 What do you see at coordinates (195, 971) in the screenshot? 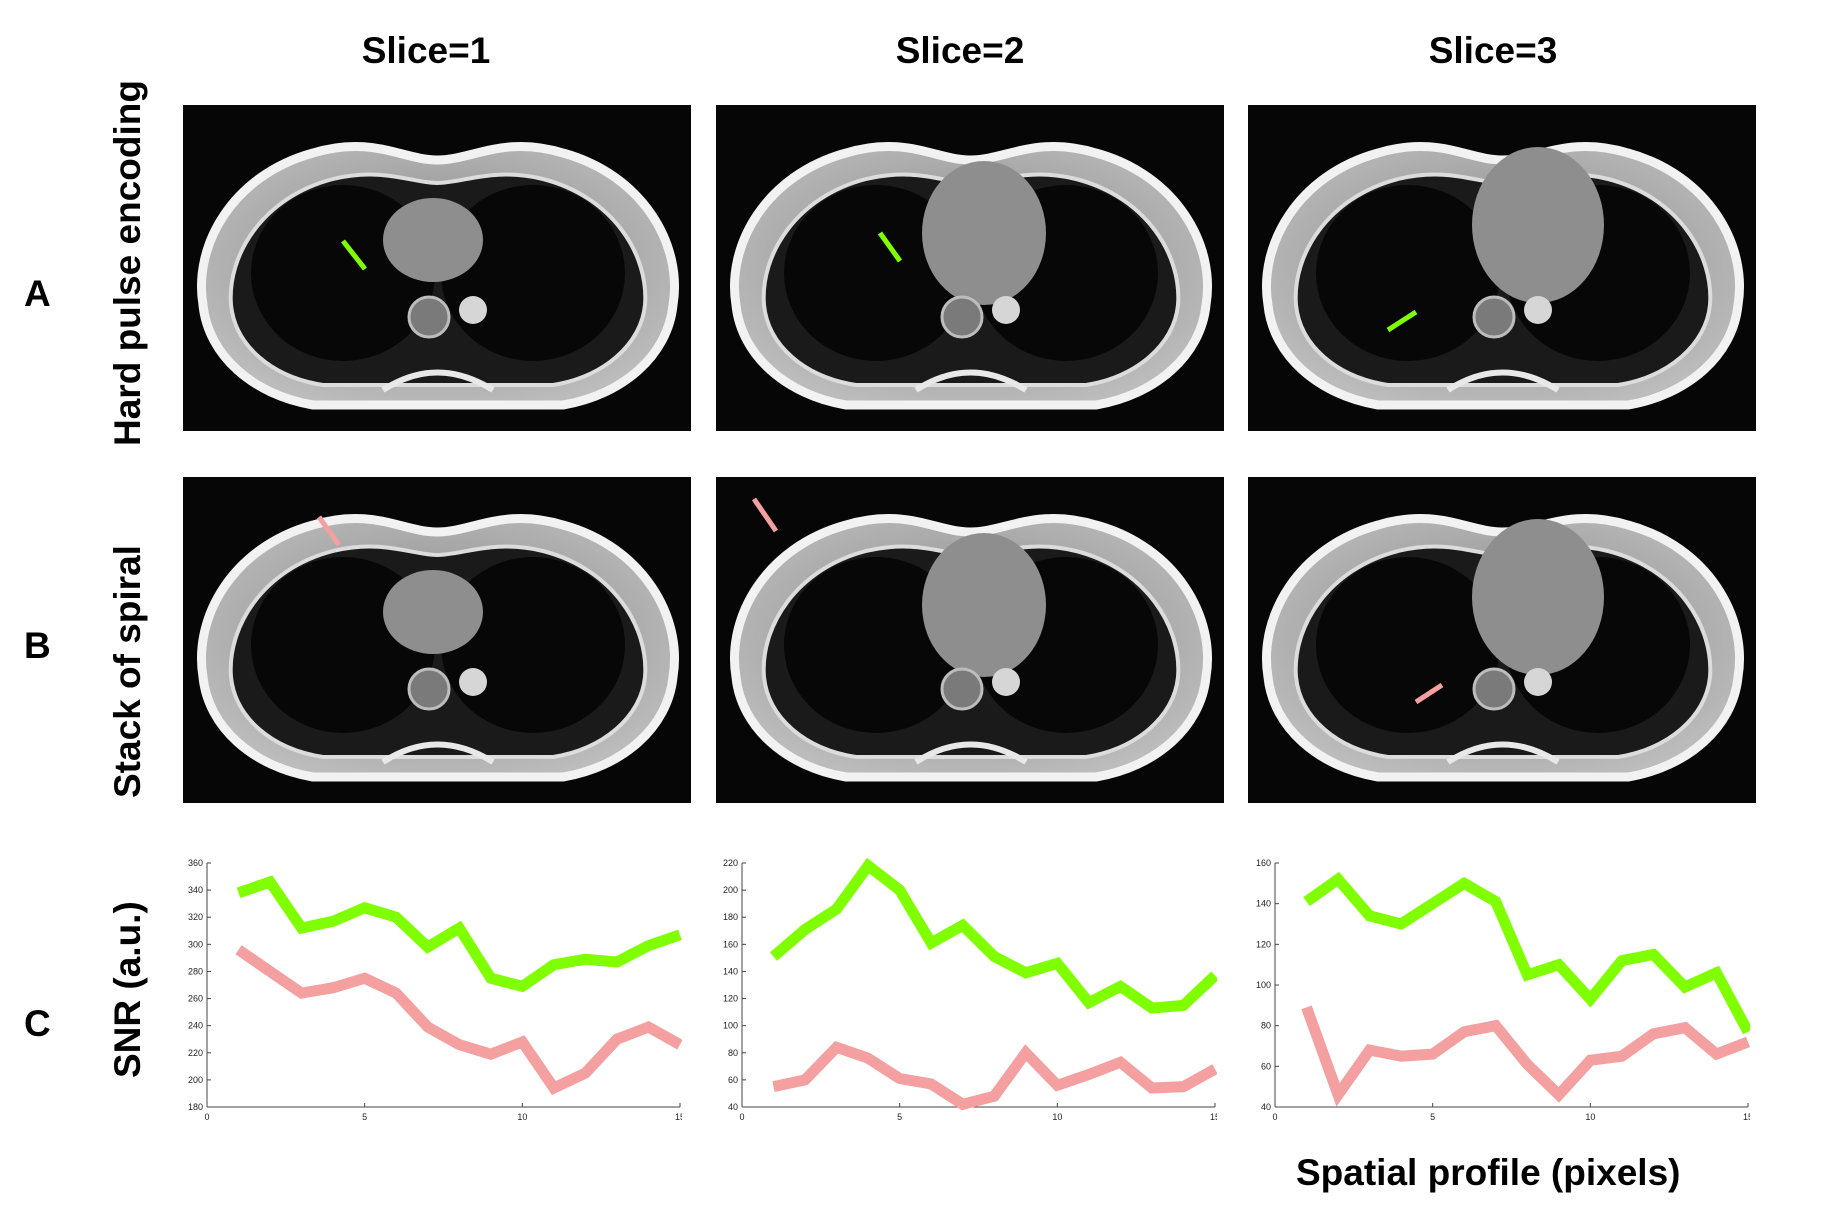
I see `y-tick-label: 280` at bounding box center [195, 971].